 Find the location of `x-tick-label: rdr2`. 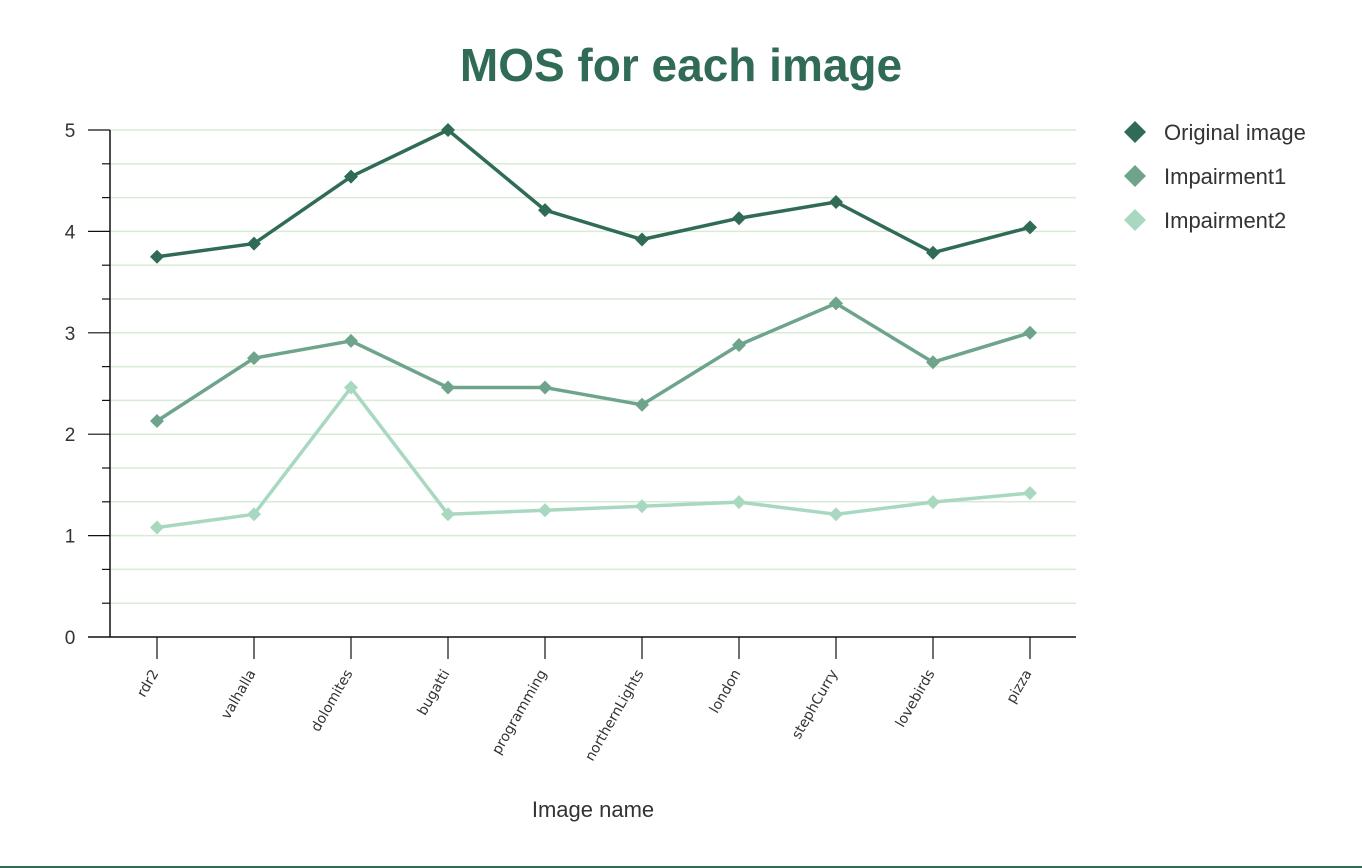

x-tick-label: rdr2 is located at coordinates (148, 683).